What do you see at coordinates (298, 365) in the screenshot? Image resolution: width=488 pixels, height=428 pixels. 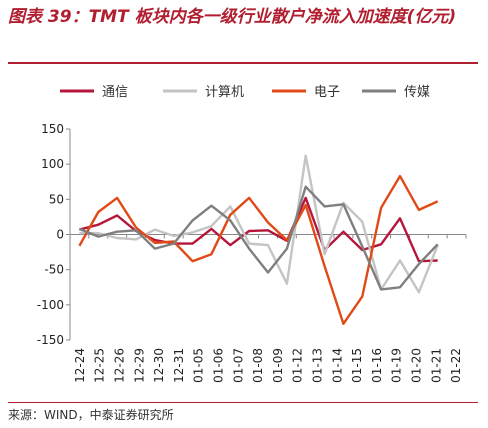 I see `x-tick-label-12: 01-12` at bounding box center [298, 365].